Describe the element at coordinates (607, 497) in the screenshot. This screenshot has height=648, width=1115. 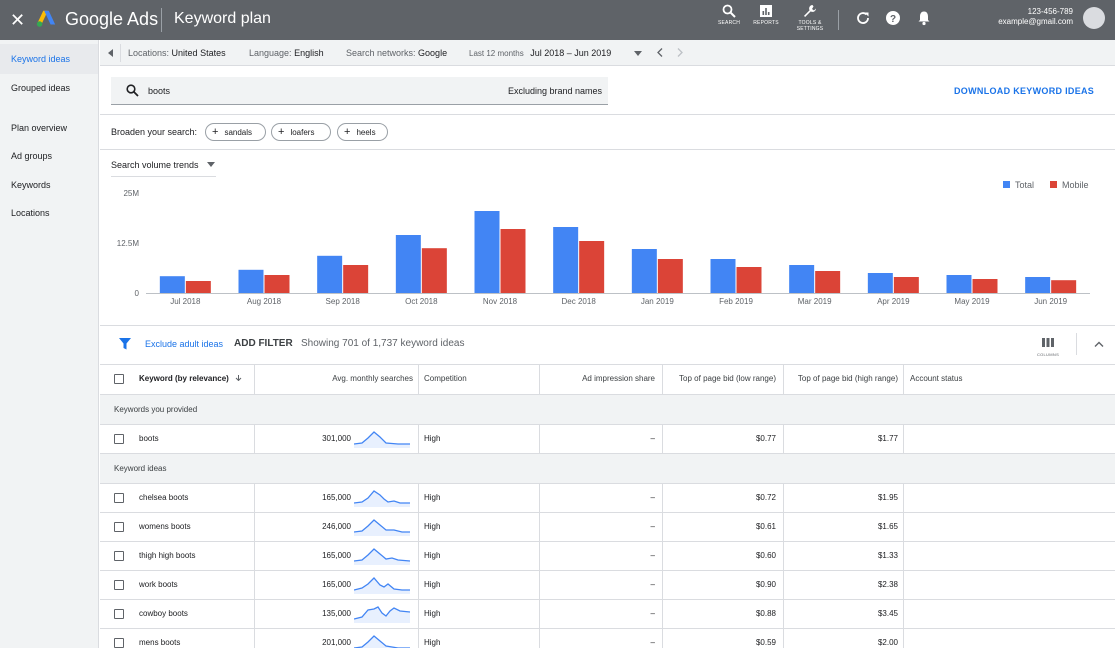
I see `table-row: chelsea boots 165,000 High – $0.72 $1.95` at that location.